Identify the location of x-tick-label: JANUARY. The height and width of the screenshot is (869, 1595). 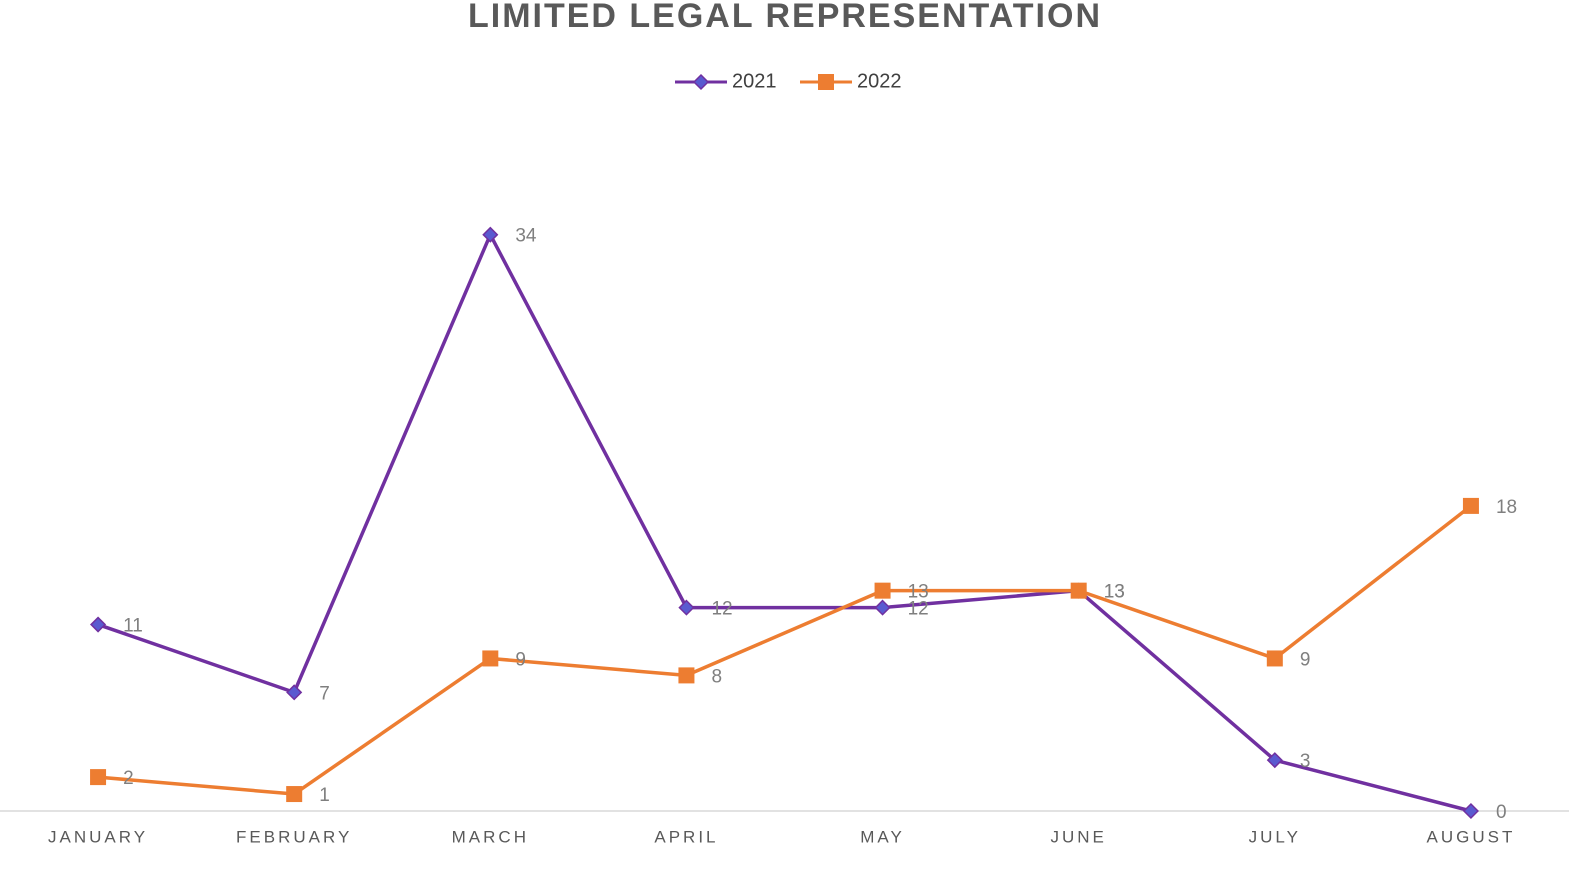
(98, 836).